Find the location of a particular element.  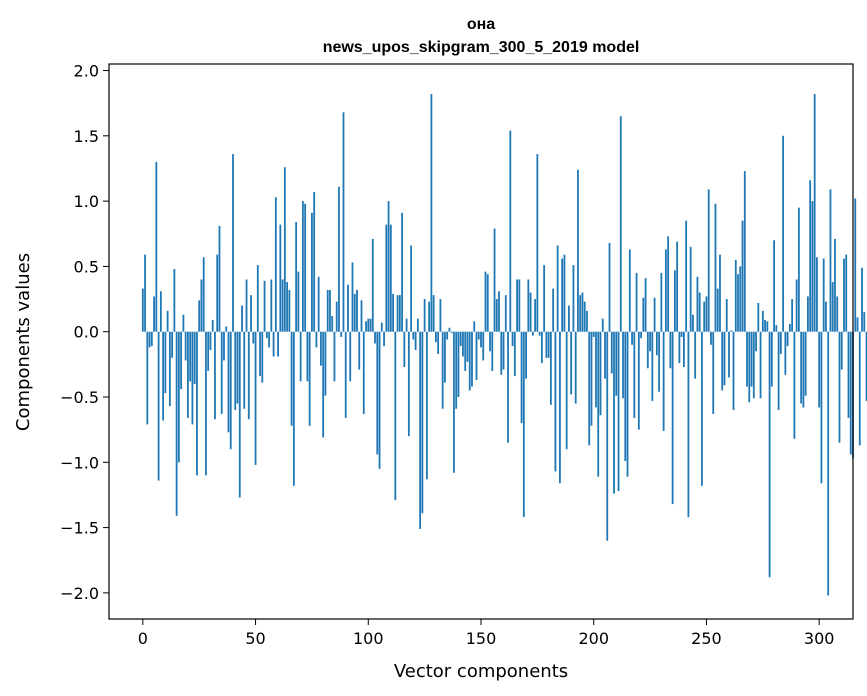

y-tick-label-8: 2.0 is located at coordinates (86, 71).